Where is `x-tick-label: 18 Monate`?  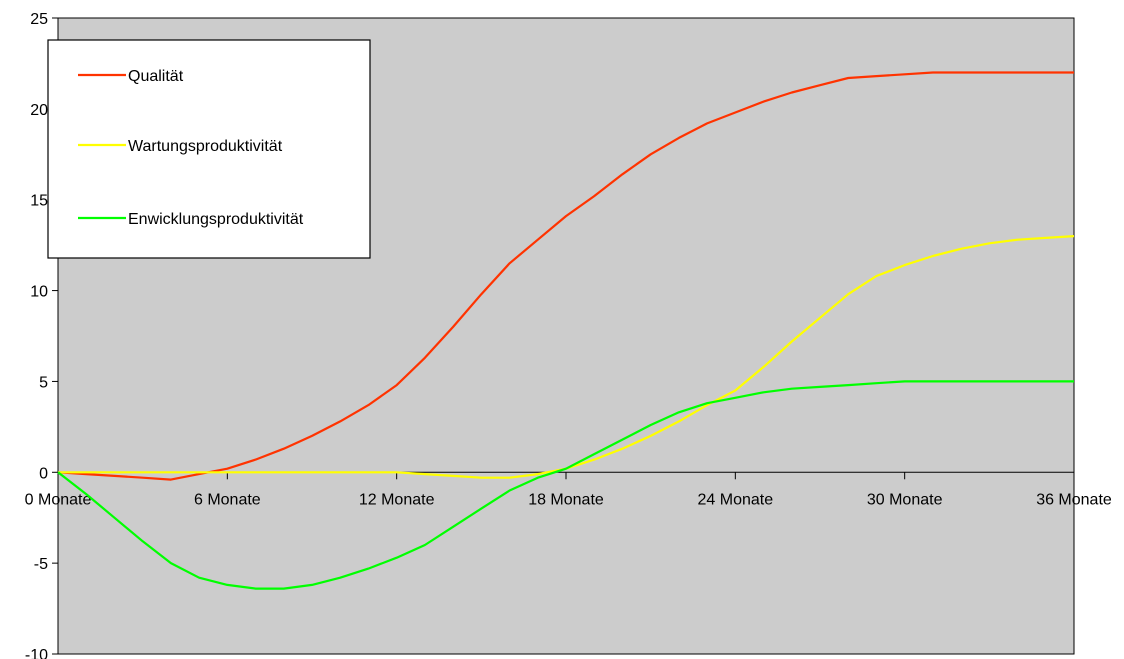 x-tick-label: 18 Monate is located at coordinates (566, 499).